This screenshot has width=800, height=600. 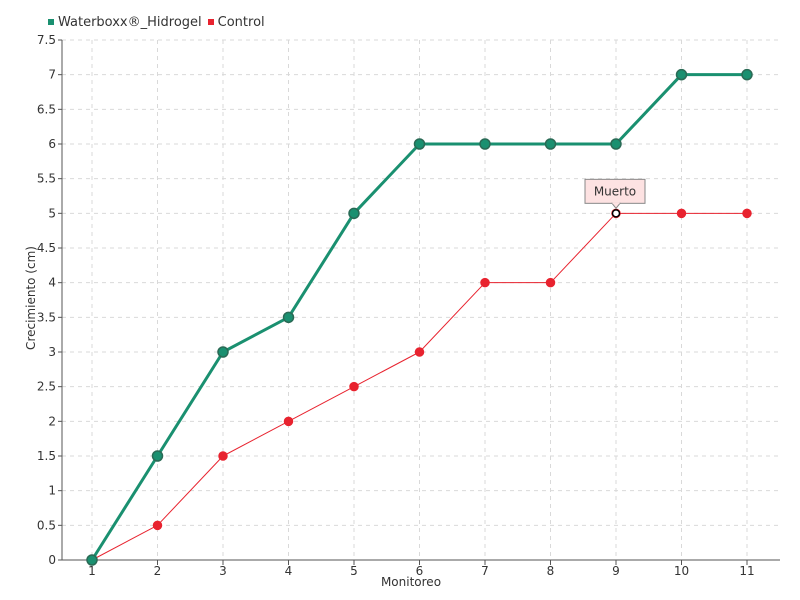 I want to click on annotation-box, so click(x=615, y=191).